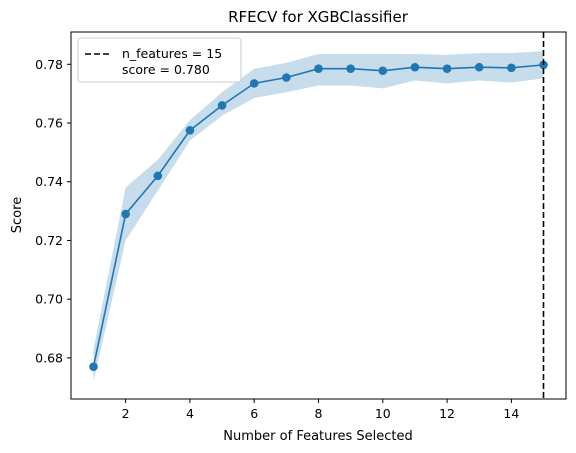 The image size is (576, 453). What do you see at coordinates (166, 69) in the screenshot?
I see `legend-score: score = 0.780` at bounding box center [166, 69].